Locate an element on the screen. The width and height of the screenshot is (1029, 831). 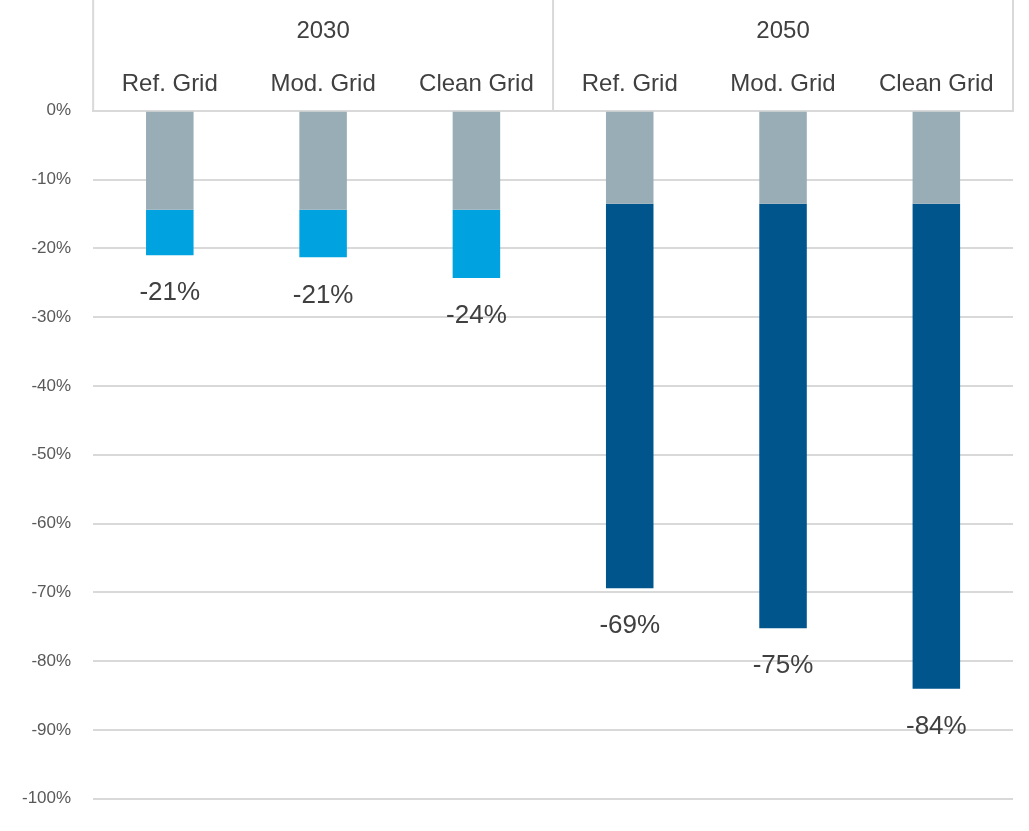
y-tick-label: -20% is located at coordinates (51, 248).